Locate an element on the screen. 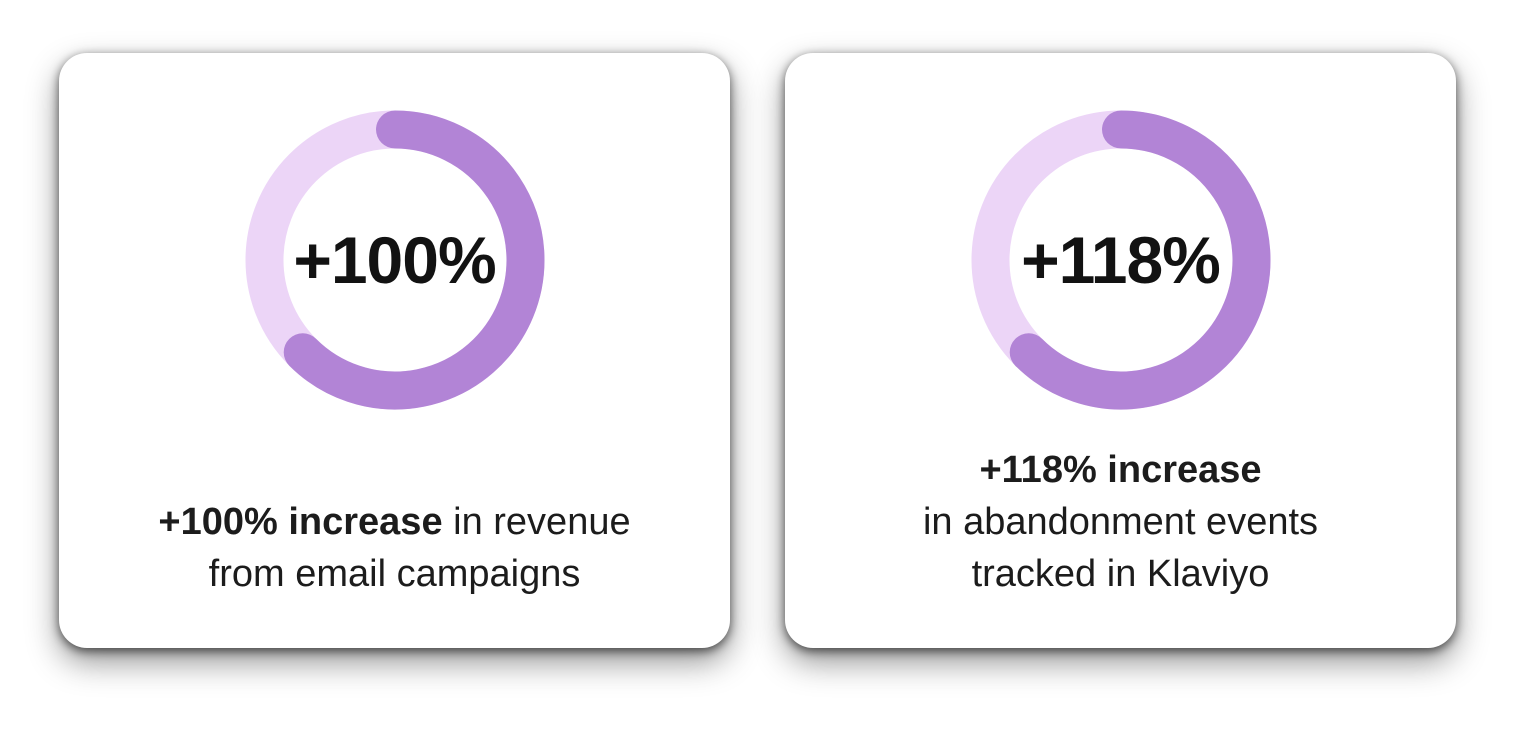  caption-bold-text: +118% increase is located at coordinates (1120, 470).